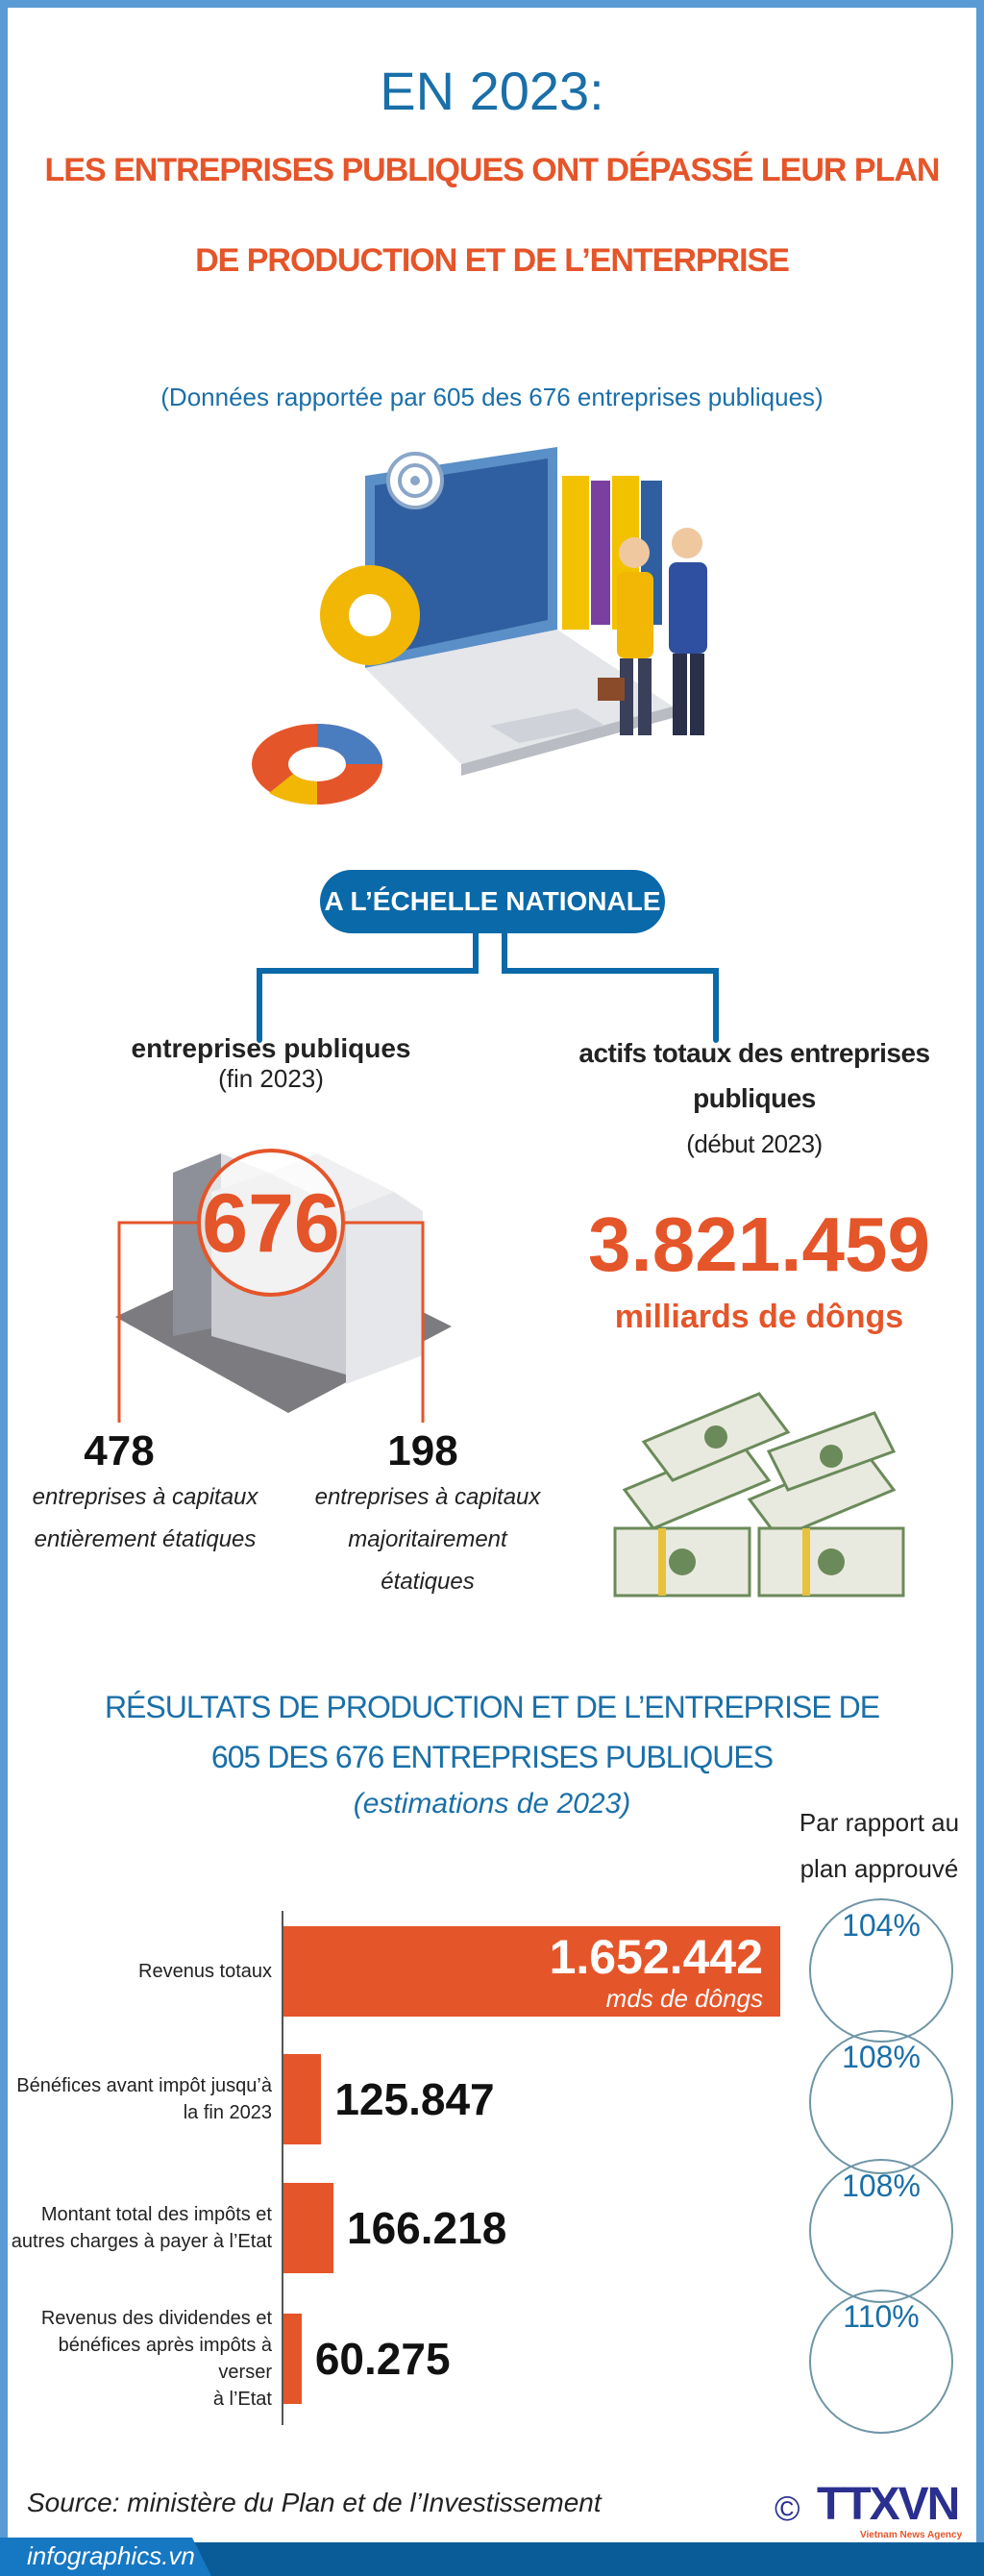 The image size is (984, 2576). Describe the element at coordinates (912, 2535) in the screenshot. I see `agency-name: Vietnam News Agency` at that location.